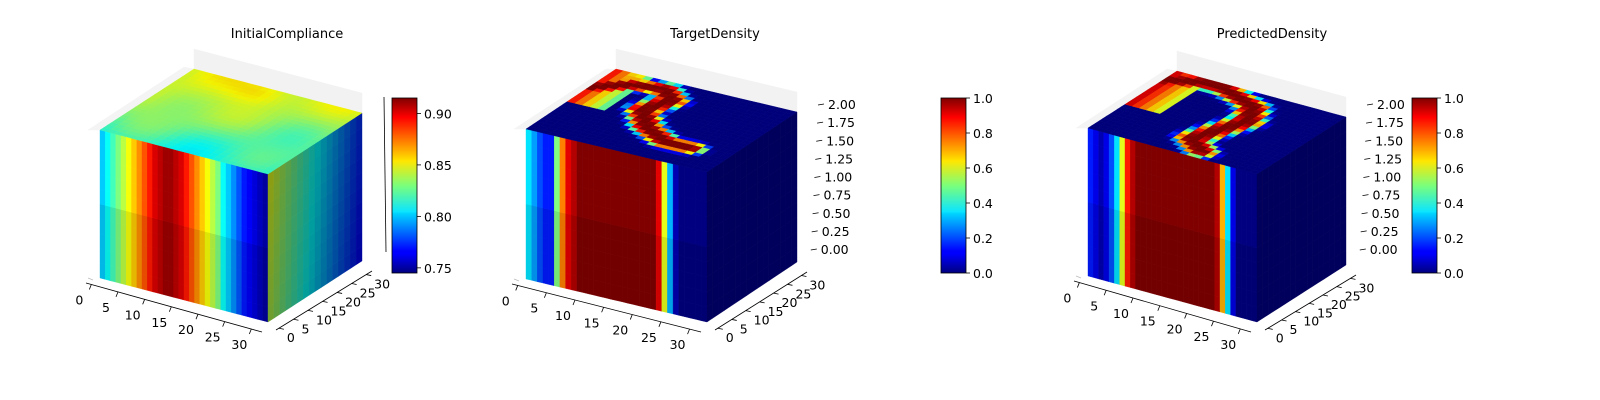 Image resolution: width=1600 pixels, height=400 pixels. What do you see at coordinates (953, 185) in the screenshot?
I see `colorbar-gradient` at bounding box center [953, 185].